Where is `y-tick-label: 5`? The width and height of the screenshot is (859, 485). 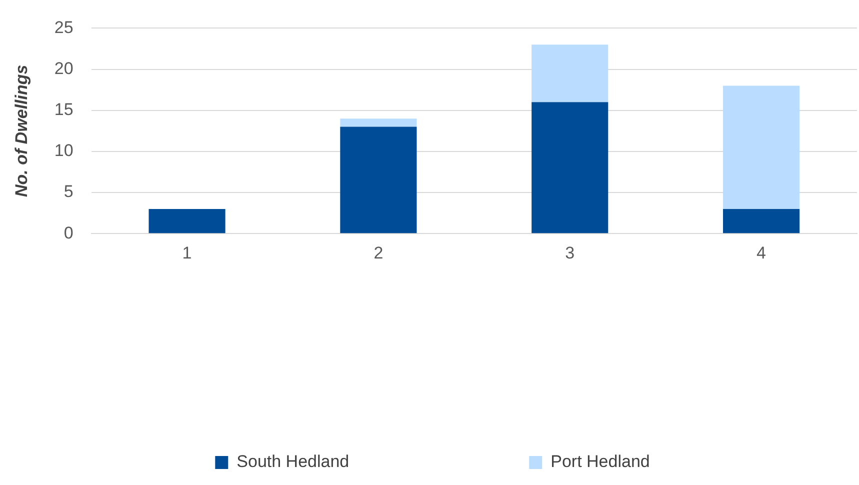
y-tick-label: 5 is located at coordinates (69, 192).